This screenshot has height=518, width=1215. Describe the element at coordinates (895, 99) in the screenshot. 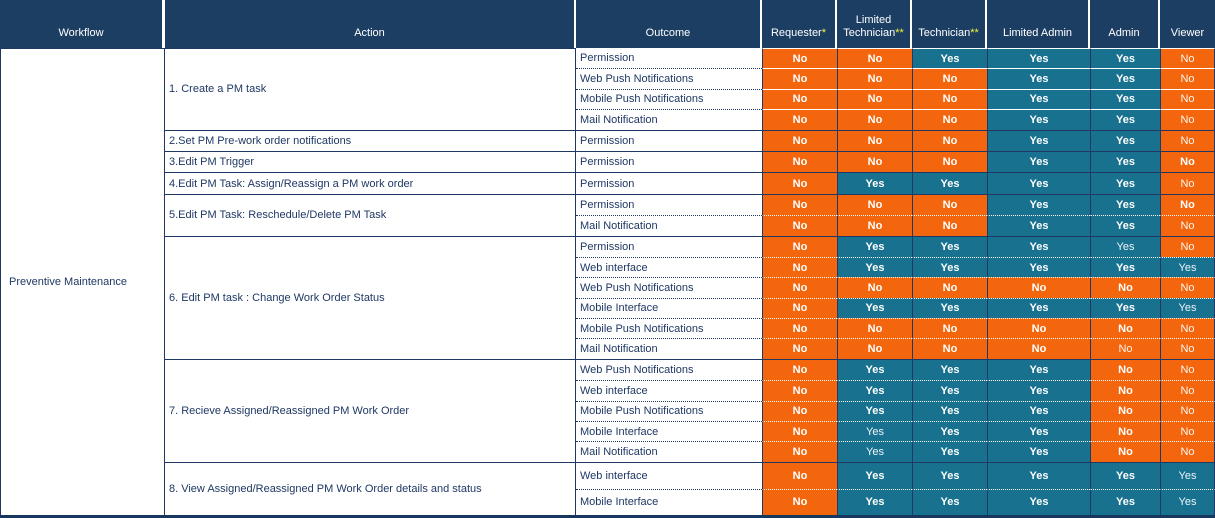

I see `matrix-row: Mobile Push Notifications No No No Yes Yes No` at that location.